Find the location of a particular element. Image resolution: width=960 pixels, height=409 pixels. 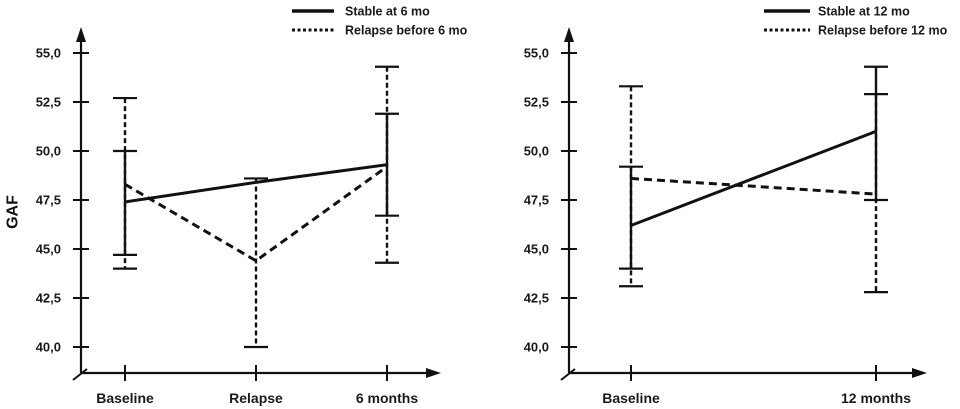

x-tick-label: Relapse is located at coordinates (256, 398).